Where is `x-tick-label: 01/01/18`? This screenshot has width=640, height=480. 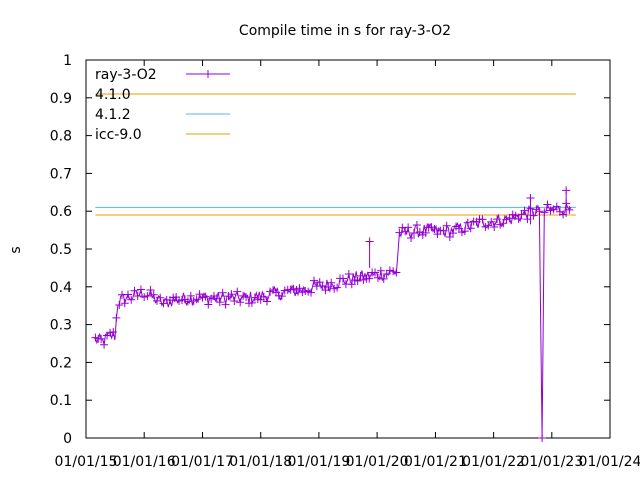
x-tick-label: 01/01/18 is located at coordinates (260, 462).